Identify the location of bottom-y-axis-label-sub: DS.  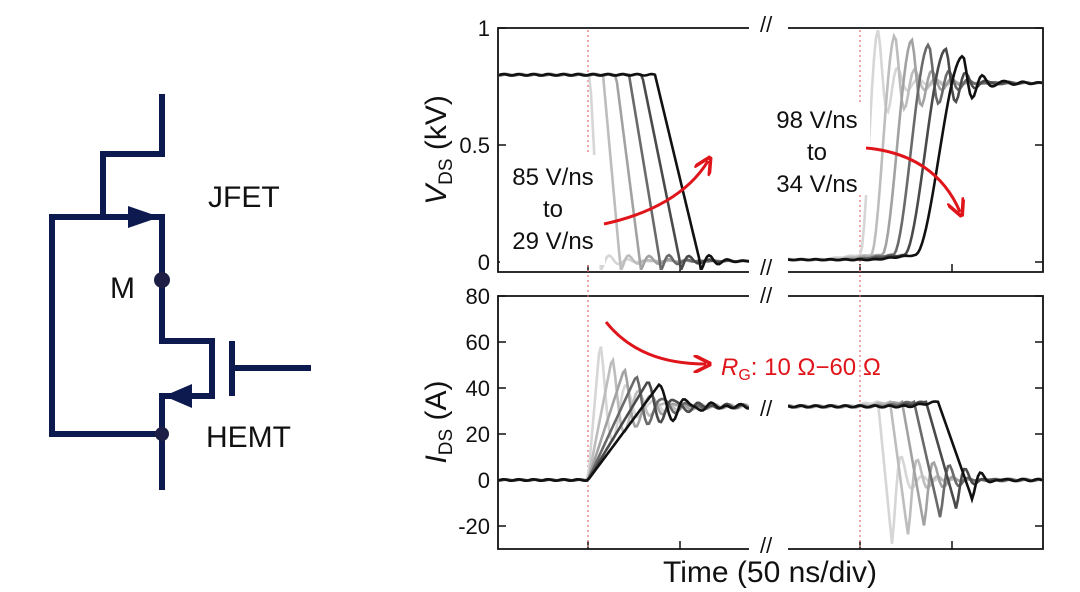
(446, 442).